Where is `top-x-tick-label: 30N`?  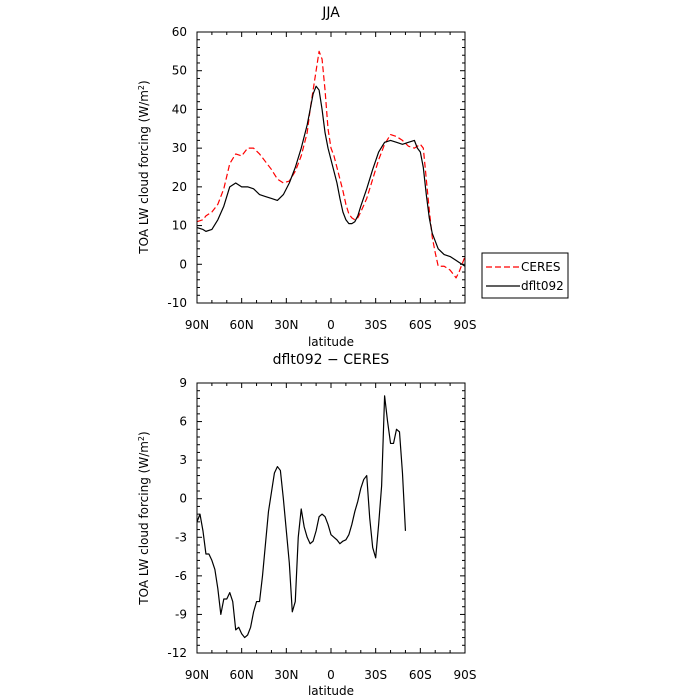
top-x-tick-label: 30N is located at coordinates (286, 325).